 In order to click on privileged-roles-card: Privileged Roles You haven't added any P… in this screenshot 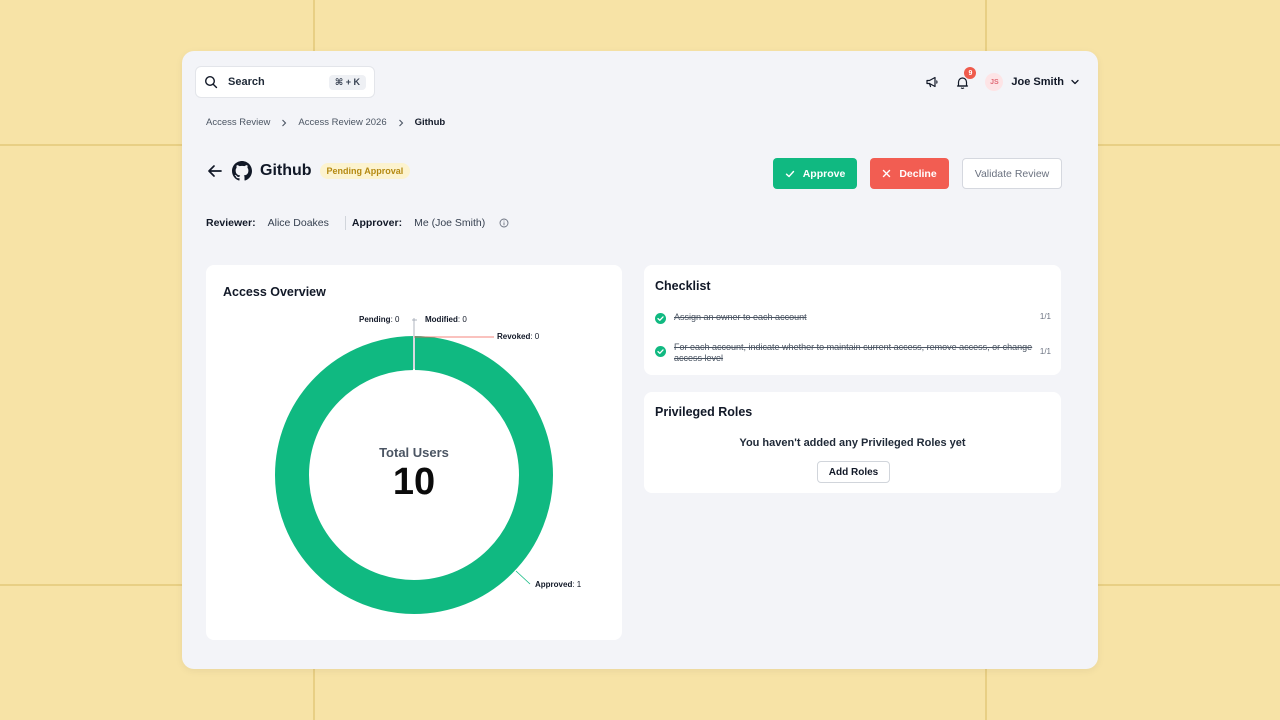, I will do `click(852, 442)`.